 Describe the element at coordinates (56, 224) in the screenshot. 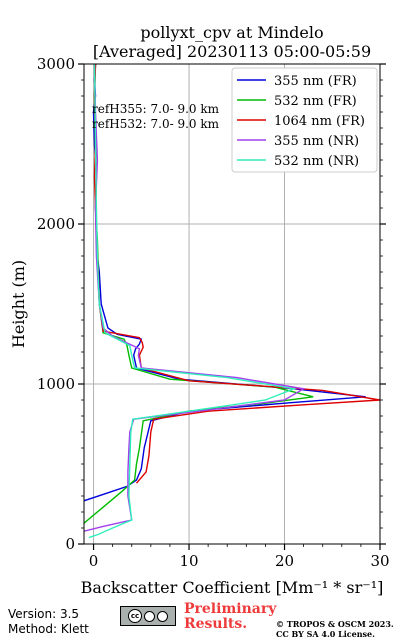

I see `y-tick-label: 2000` at that location.